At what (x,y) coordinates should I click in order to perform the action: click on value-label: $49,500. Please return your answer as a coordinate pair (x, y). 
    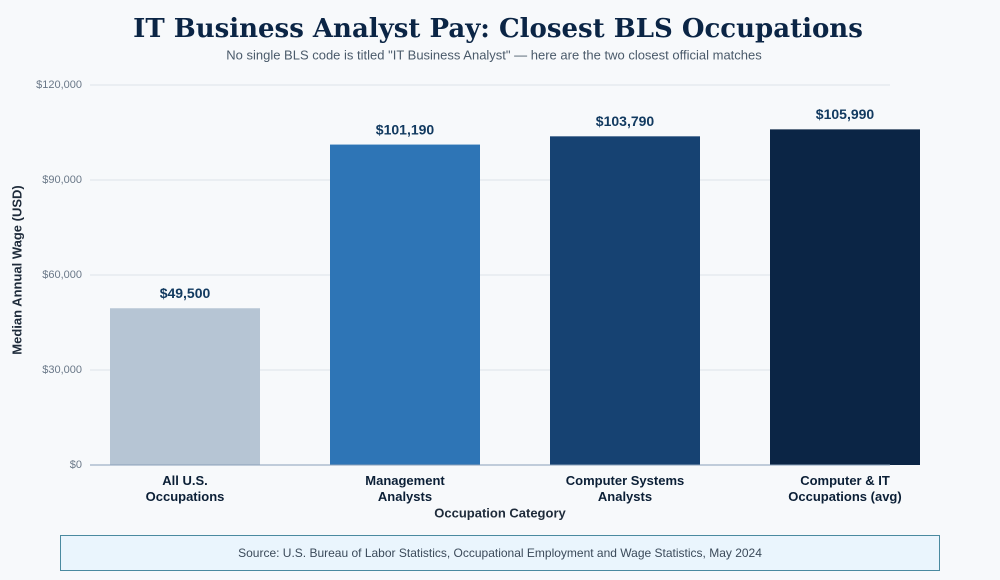
    Looking at the image, I should click on (185, 293).